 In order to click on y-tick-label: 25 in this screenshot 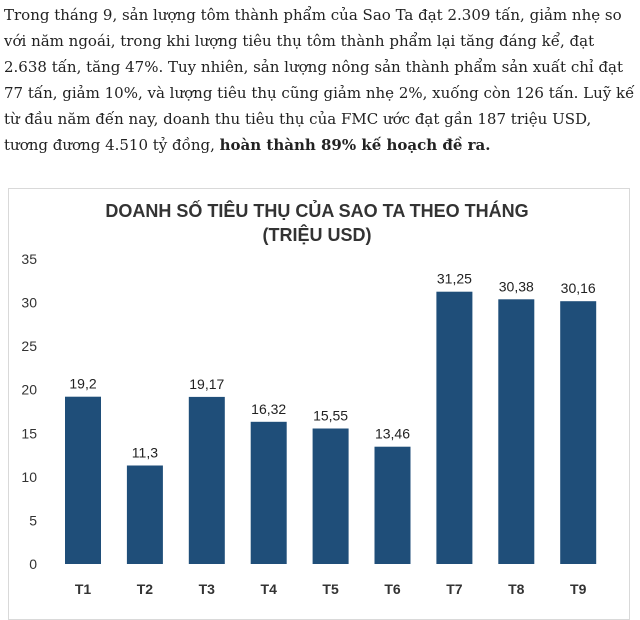, I will do `click(29, 346)`.